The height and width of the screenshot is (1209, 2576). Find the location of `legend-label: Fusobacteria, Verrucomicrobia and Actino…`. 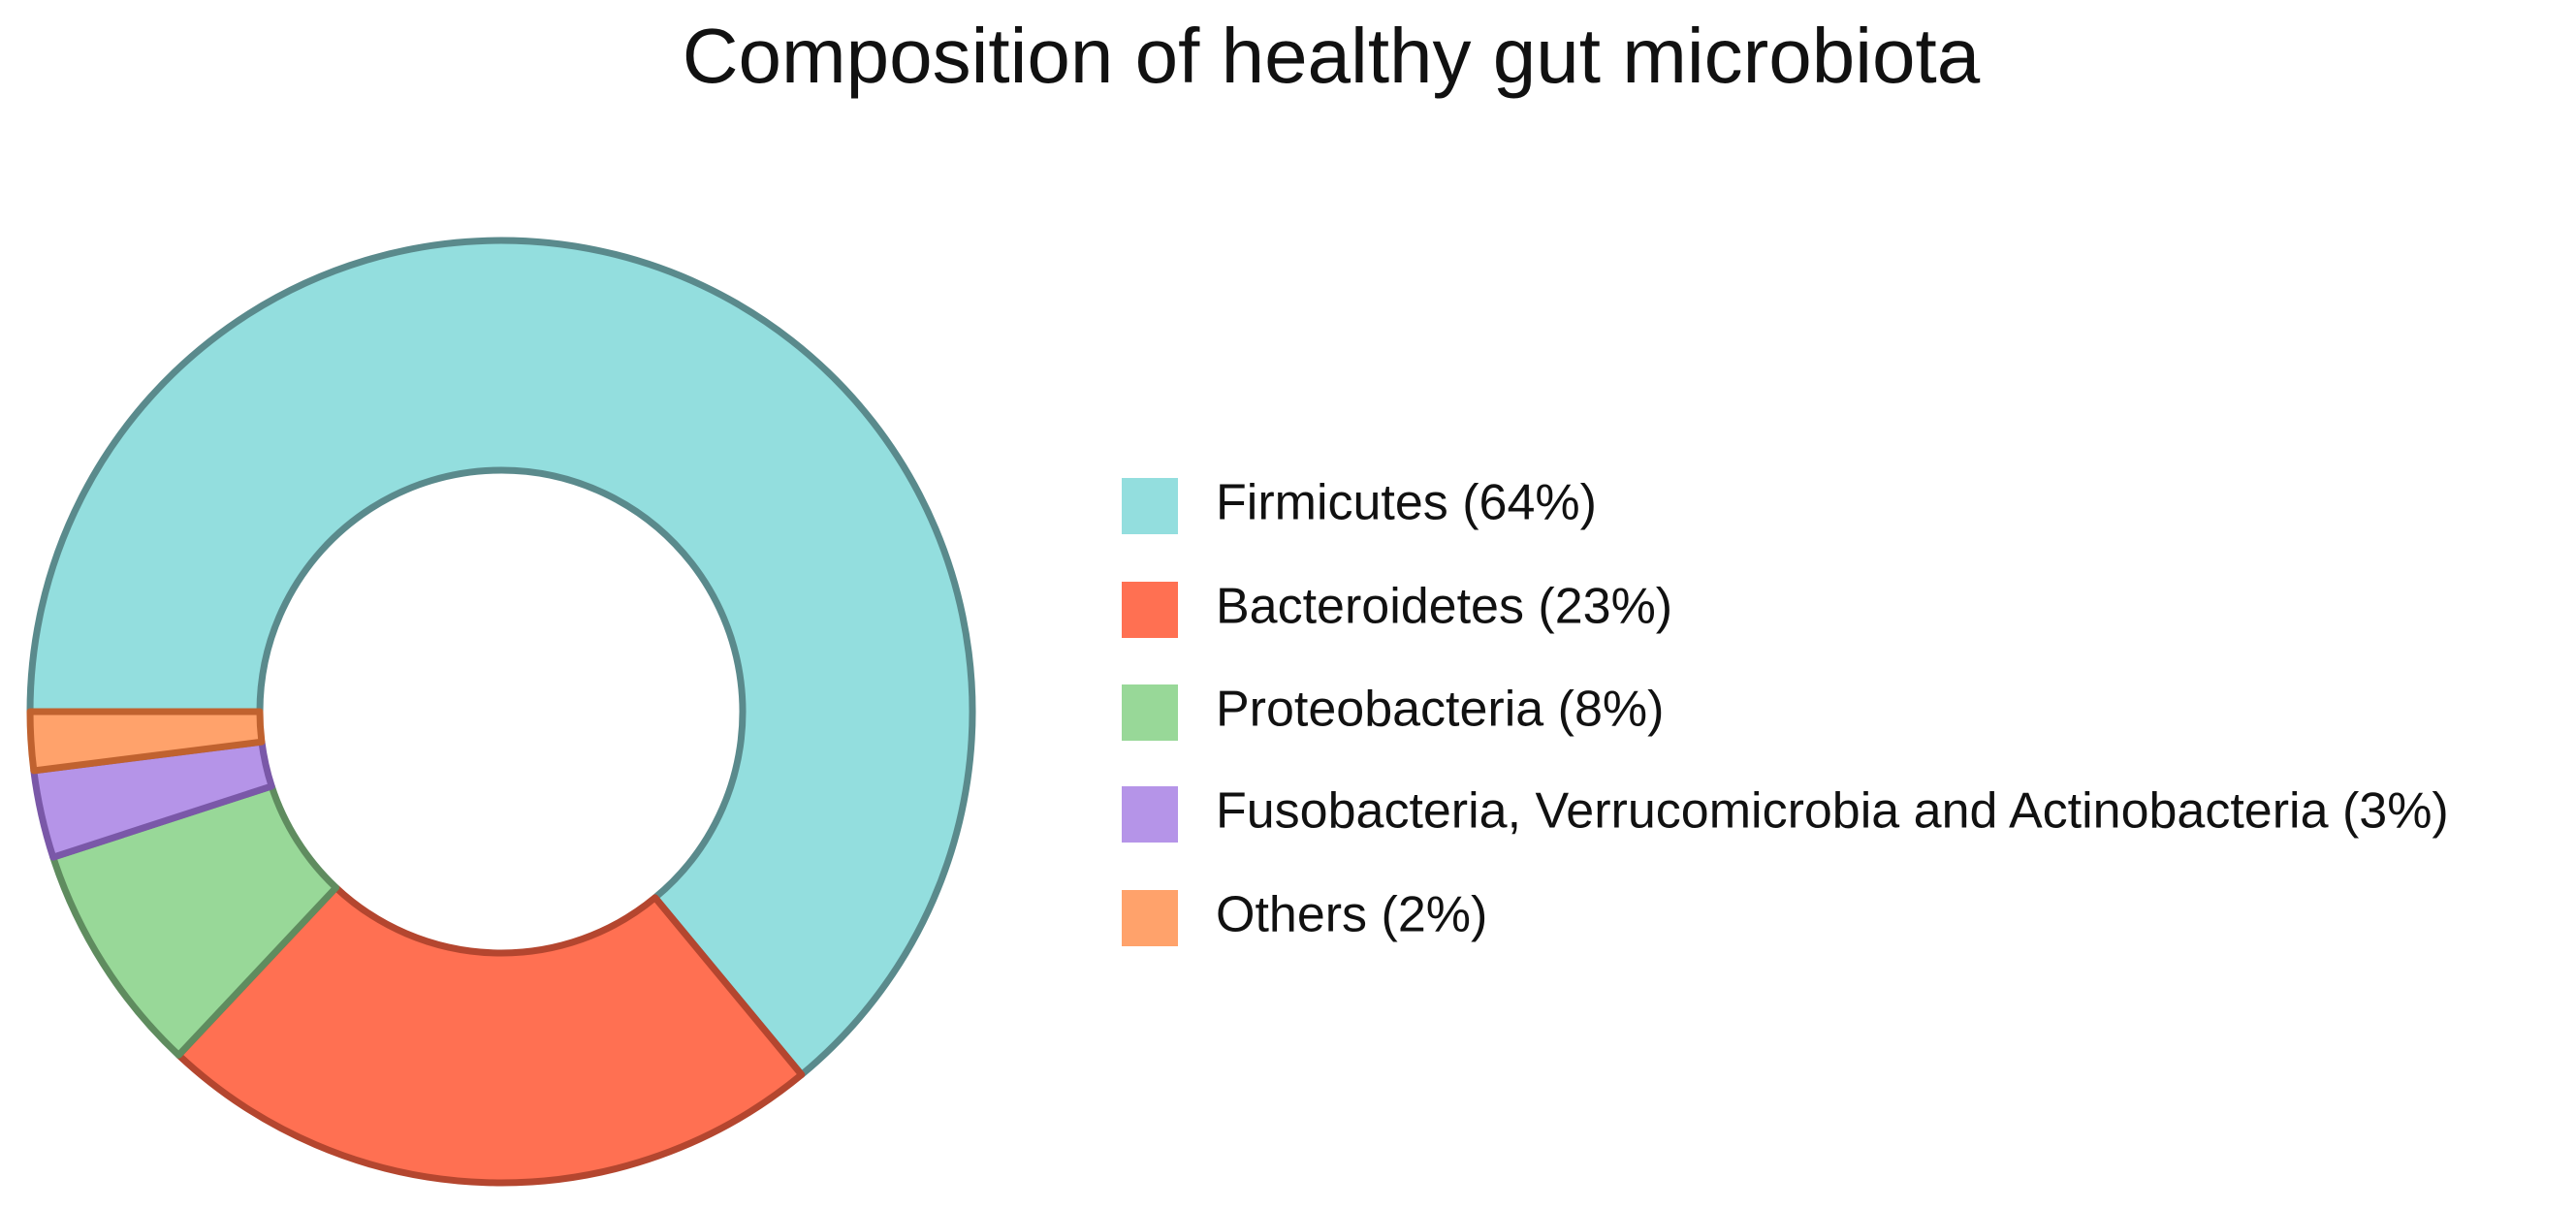

legend-label: Fusobacteria, Verrucomicrobia and Actino… is located at coordinates (1833, 811).